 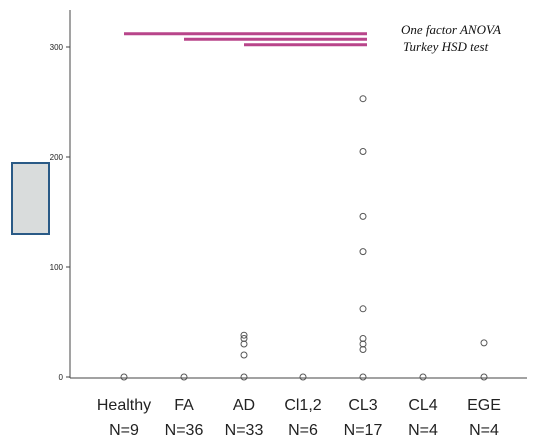 I want to click on x-count-label: N=17, so click(x=363, y=430).